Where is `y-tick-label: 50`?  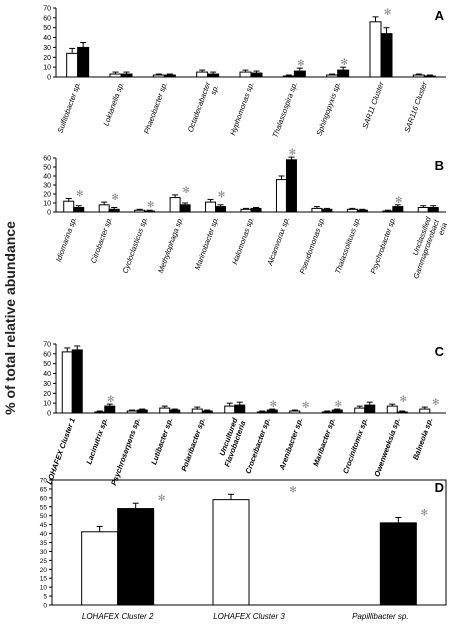 y-tick-label: 50 is located at coordinates (44, 516).